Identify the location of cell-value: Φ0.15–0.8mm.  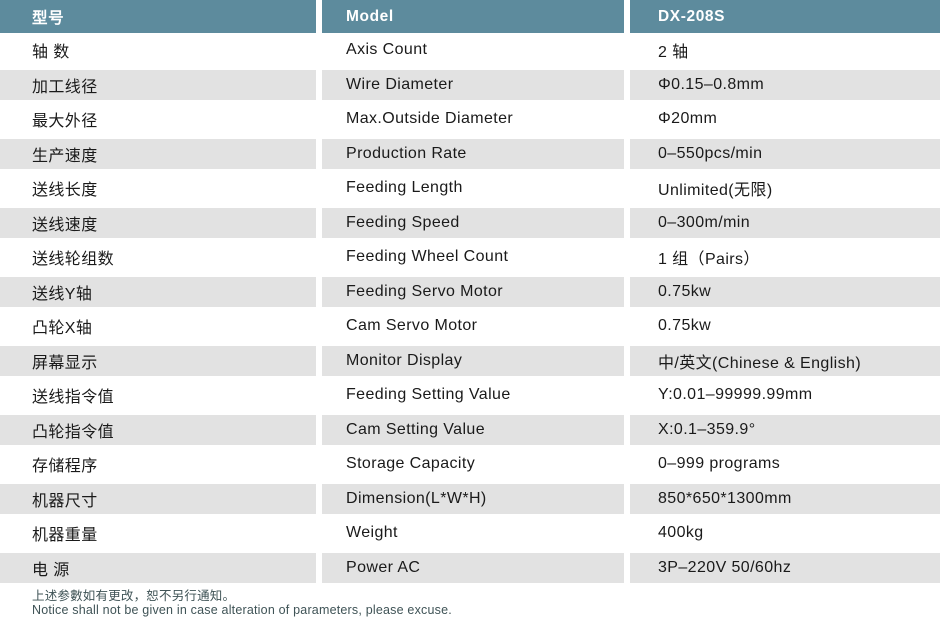
(785, 84).